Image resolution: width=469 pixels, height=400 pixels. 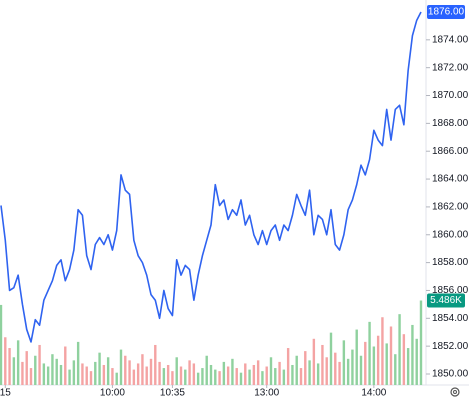 What do you see at coordinates (455, 392) in the screenshot?
I see `settings-icon` at bounding box center [455, 392].